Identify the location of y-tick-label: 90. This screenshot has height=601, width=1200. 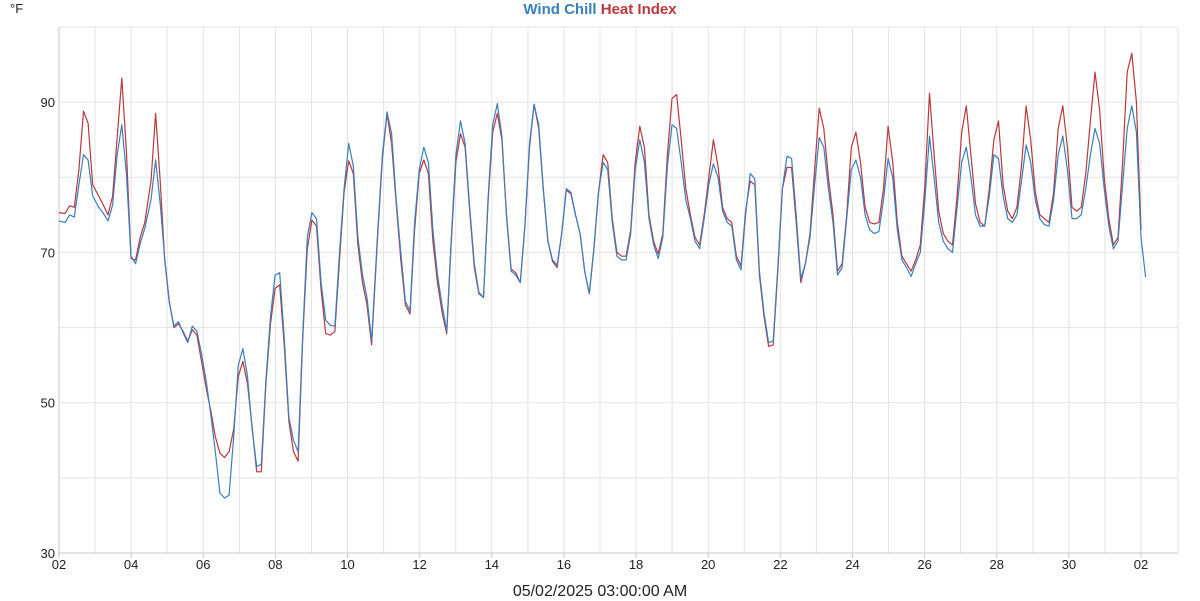
(48, 102).